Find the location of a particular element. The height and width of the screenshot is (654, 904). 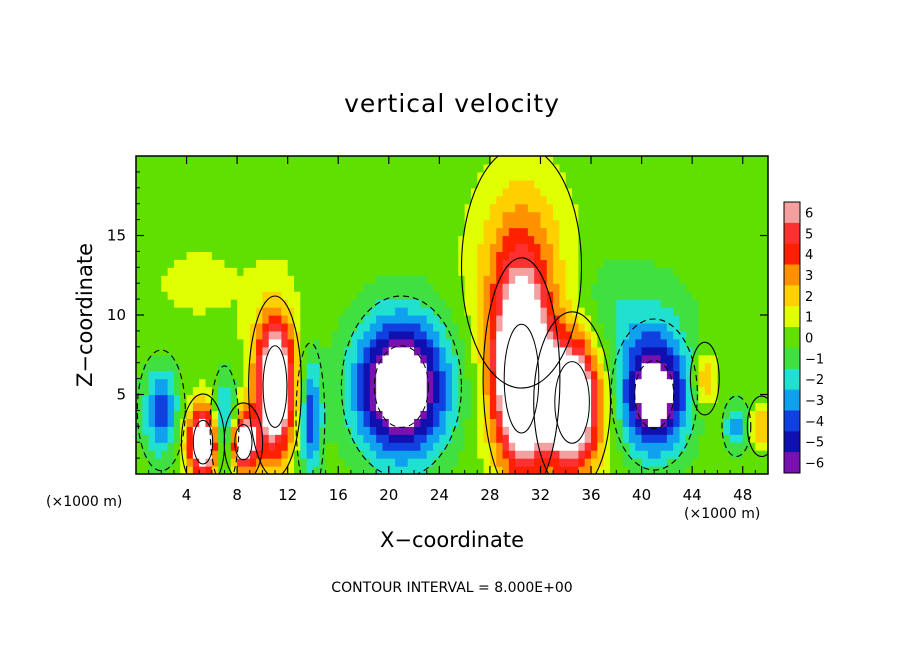

colorbar-swatch is located at coordinates (792, 317).